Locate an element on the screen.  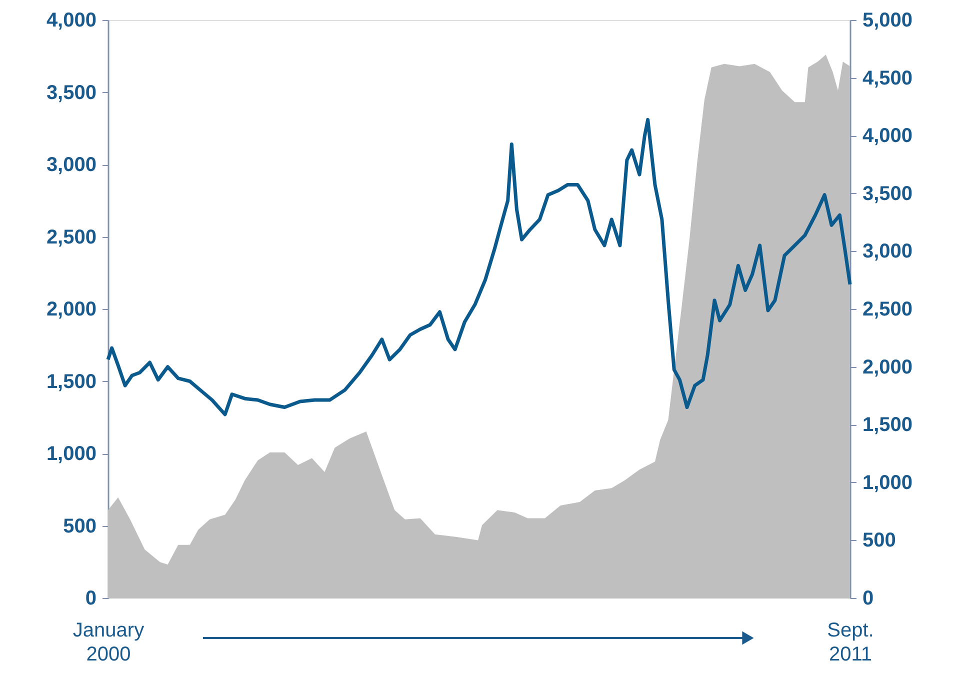
y2-tick-label: 500 is located at coordinates (879, 541).